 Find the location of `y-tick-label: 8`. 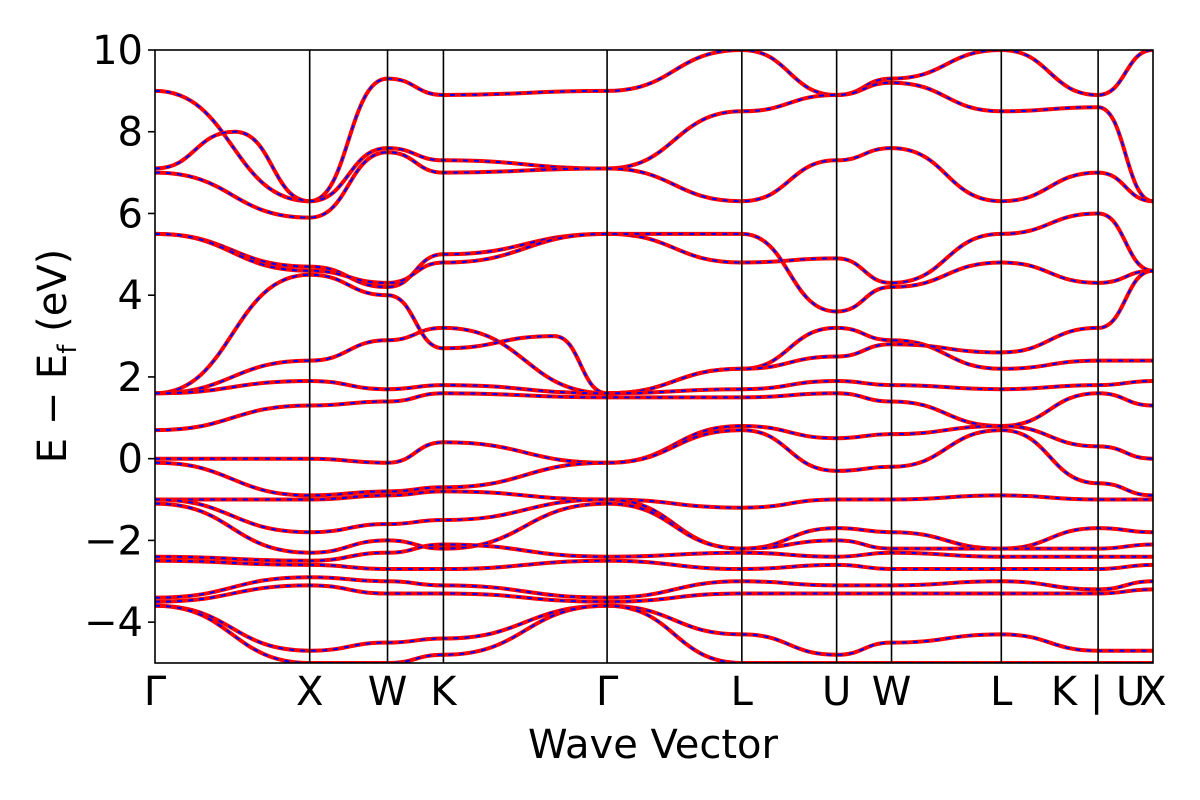

y-tick-label: 8 is located at coordinates (130, 133).